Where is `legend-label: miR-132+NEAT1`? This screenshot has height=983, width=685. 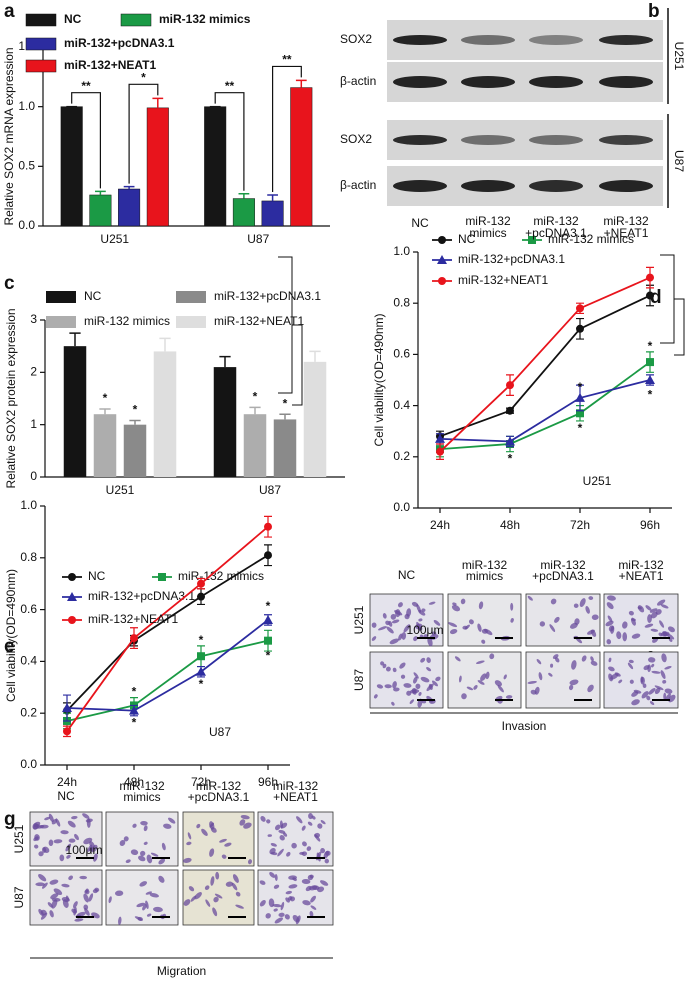
legend-label: miR-132+NEAT1 is located at coordinates (133, 619).